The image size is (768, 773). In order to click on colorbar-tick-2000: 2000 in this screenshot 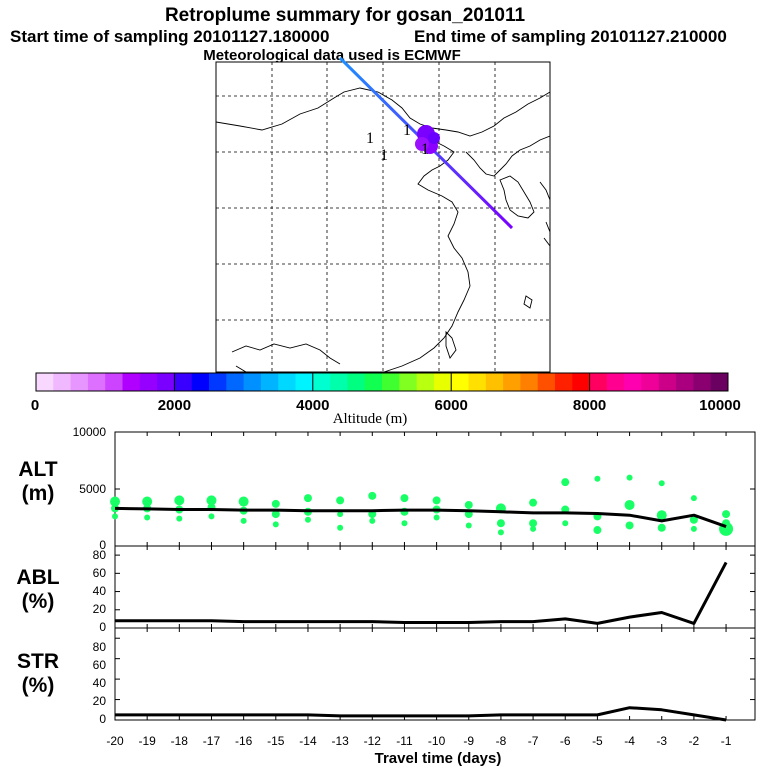, I will do `click(174, 405)`.